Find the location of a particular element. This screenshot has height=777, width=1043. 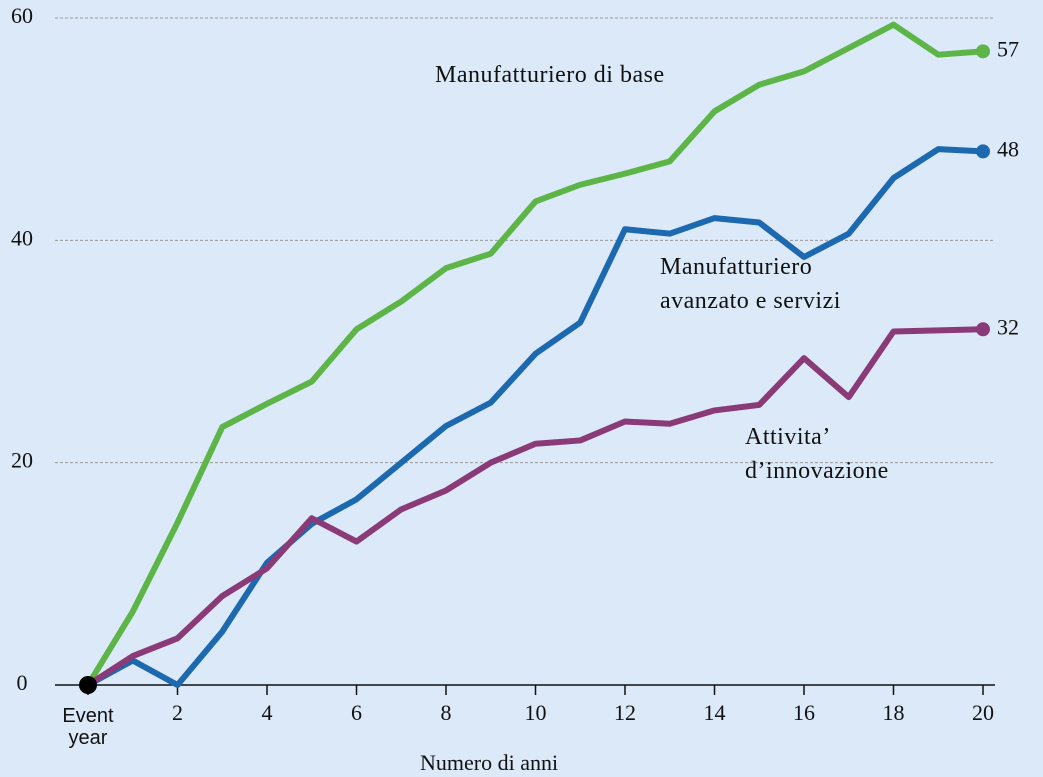

x-tick-label: 10 is located at coordinates (536, 712).